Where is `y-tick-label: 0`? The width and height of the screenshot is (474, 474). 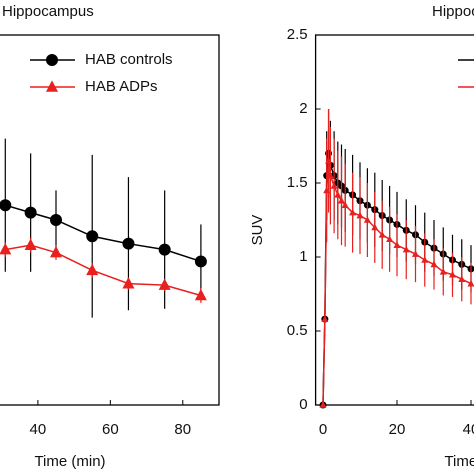 y-tick-label: 0 is located at coordinates (303, 404).